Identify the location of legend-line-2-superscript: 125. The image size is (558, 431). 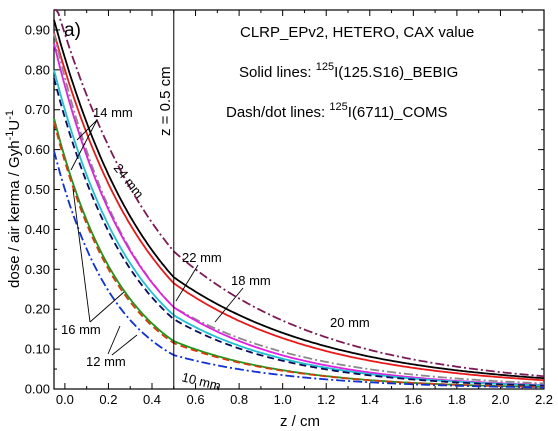
(325, 67).